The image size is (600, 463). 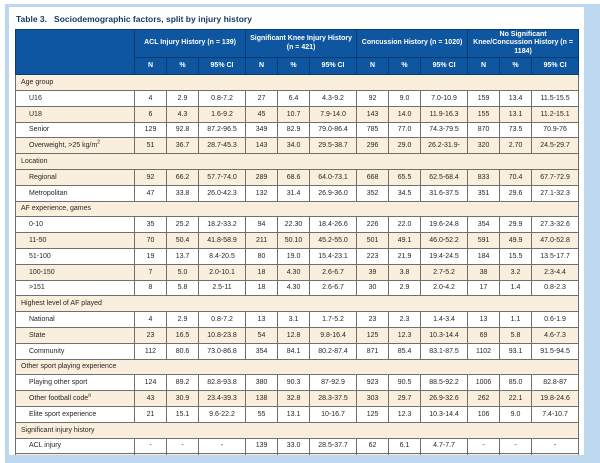 I want to click on data-cell: 1.6-9.2, so click(x=222, y=114).